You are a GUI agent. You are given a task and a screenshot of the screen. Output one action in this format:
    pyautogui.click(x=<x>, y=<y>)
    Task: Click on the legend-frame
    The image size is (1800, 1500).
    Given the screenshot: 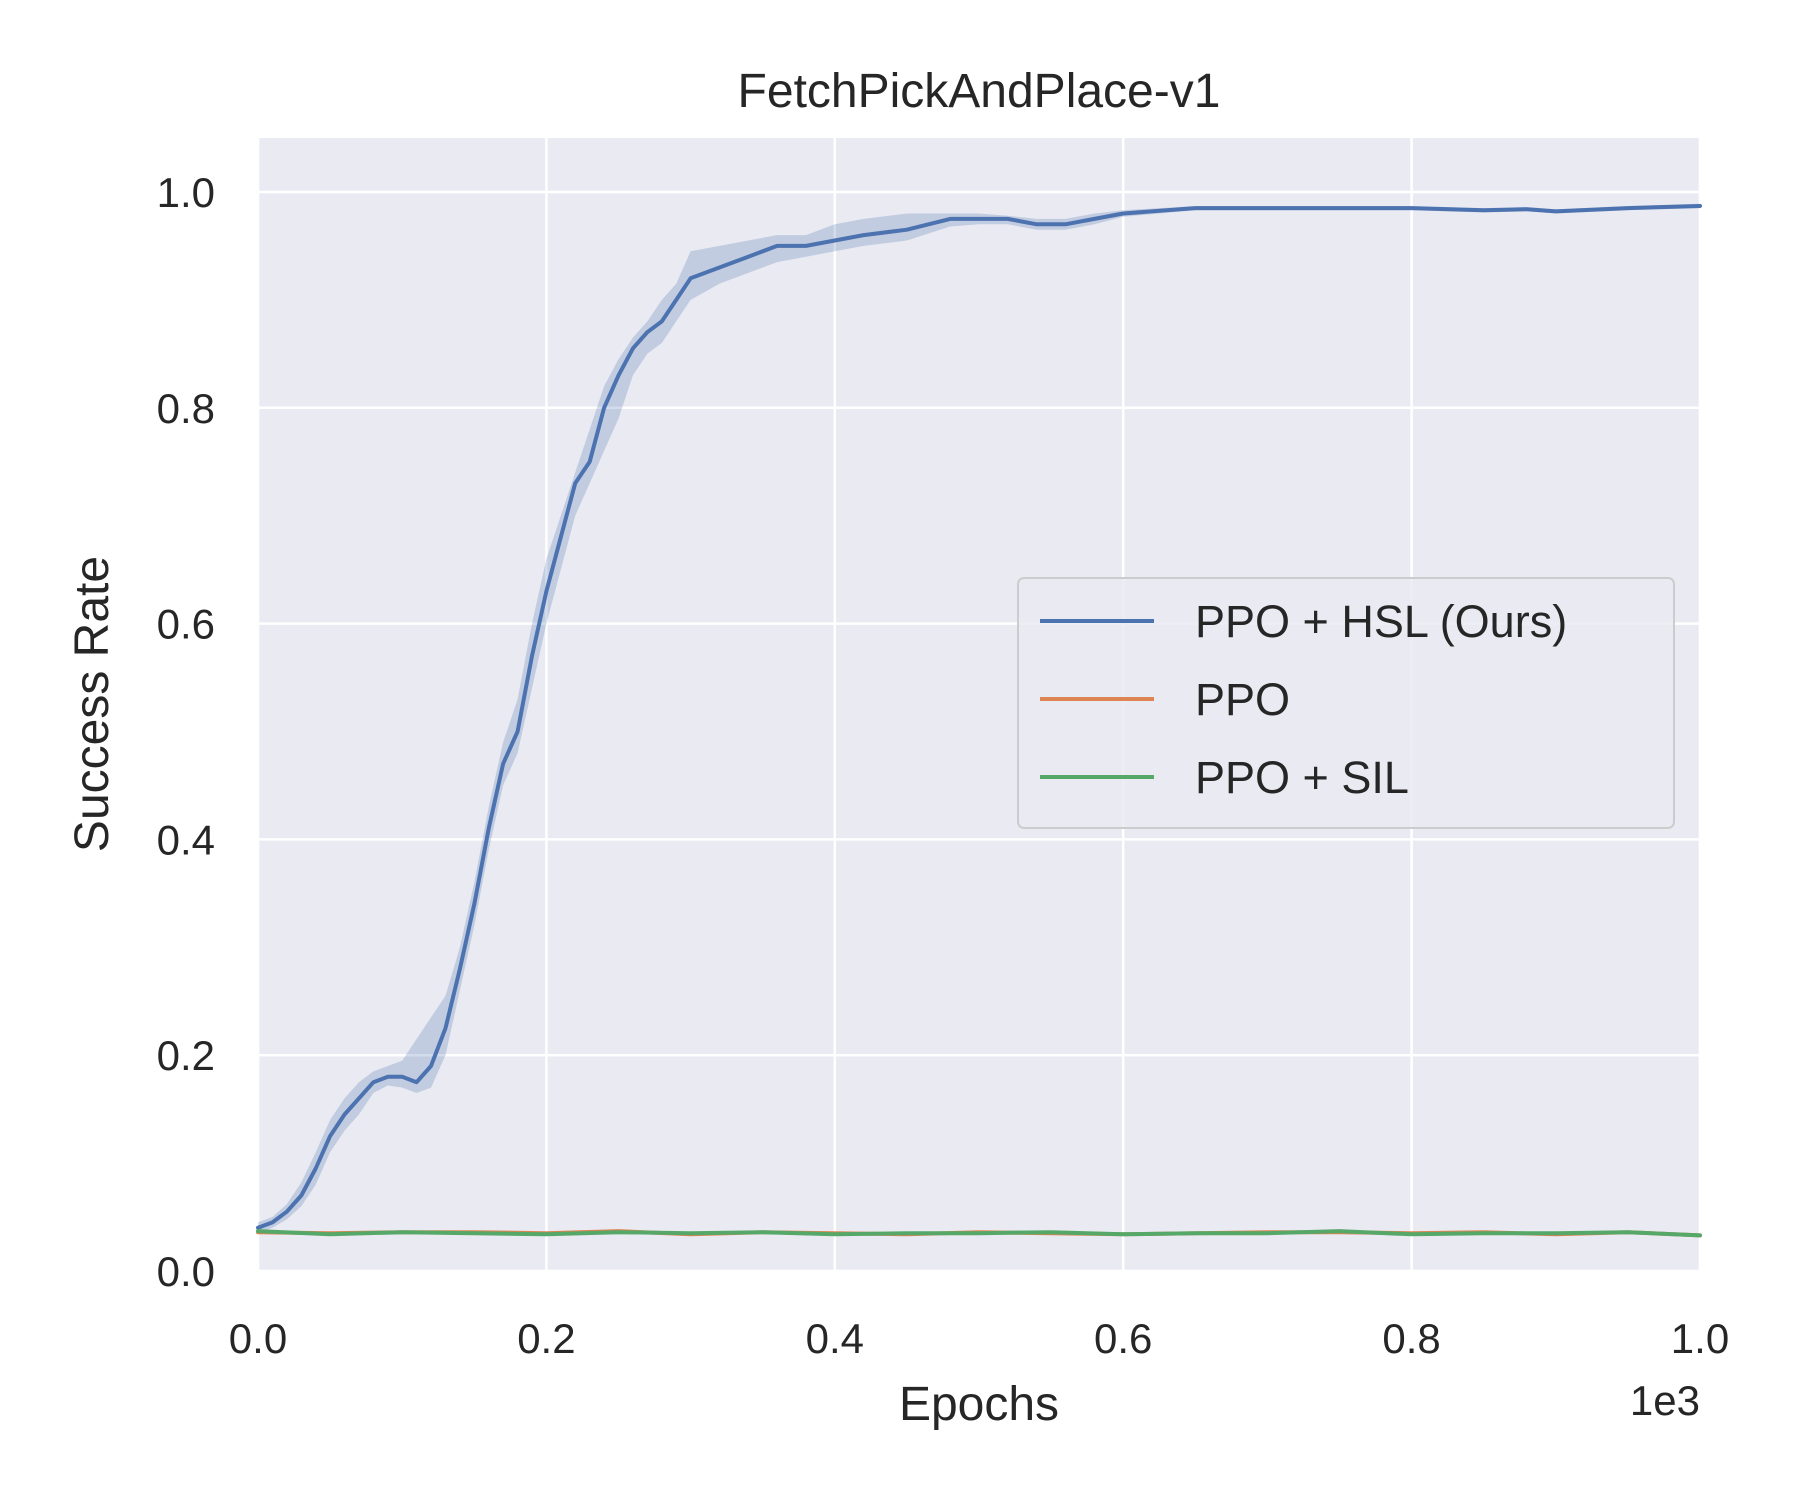 What is the action you would take?
    pyautogui.click(x=1346, y=703)
    